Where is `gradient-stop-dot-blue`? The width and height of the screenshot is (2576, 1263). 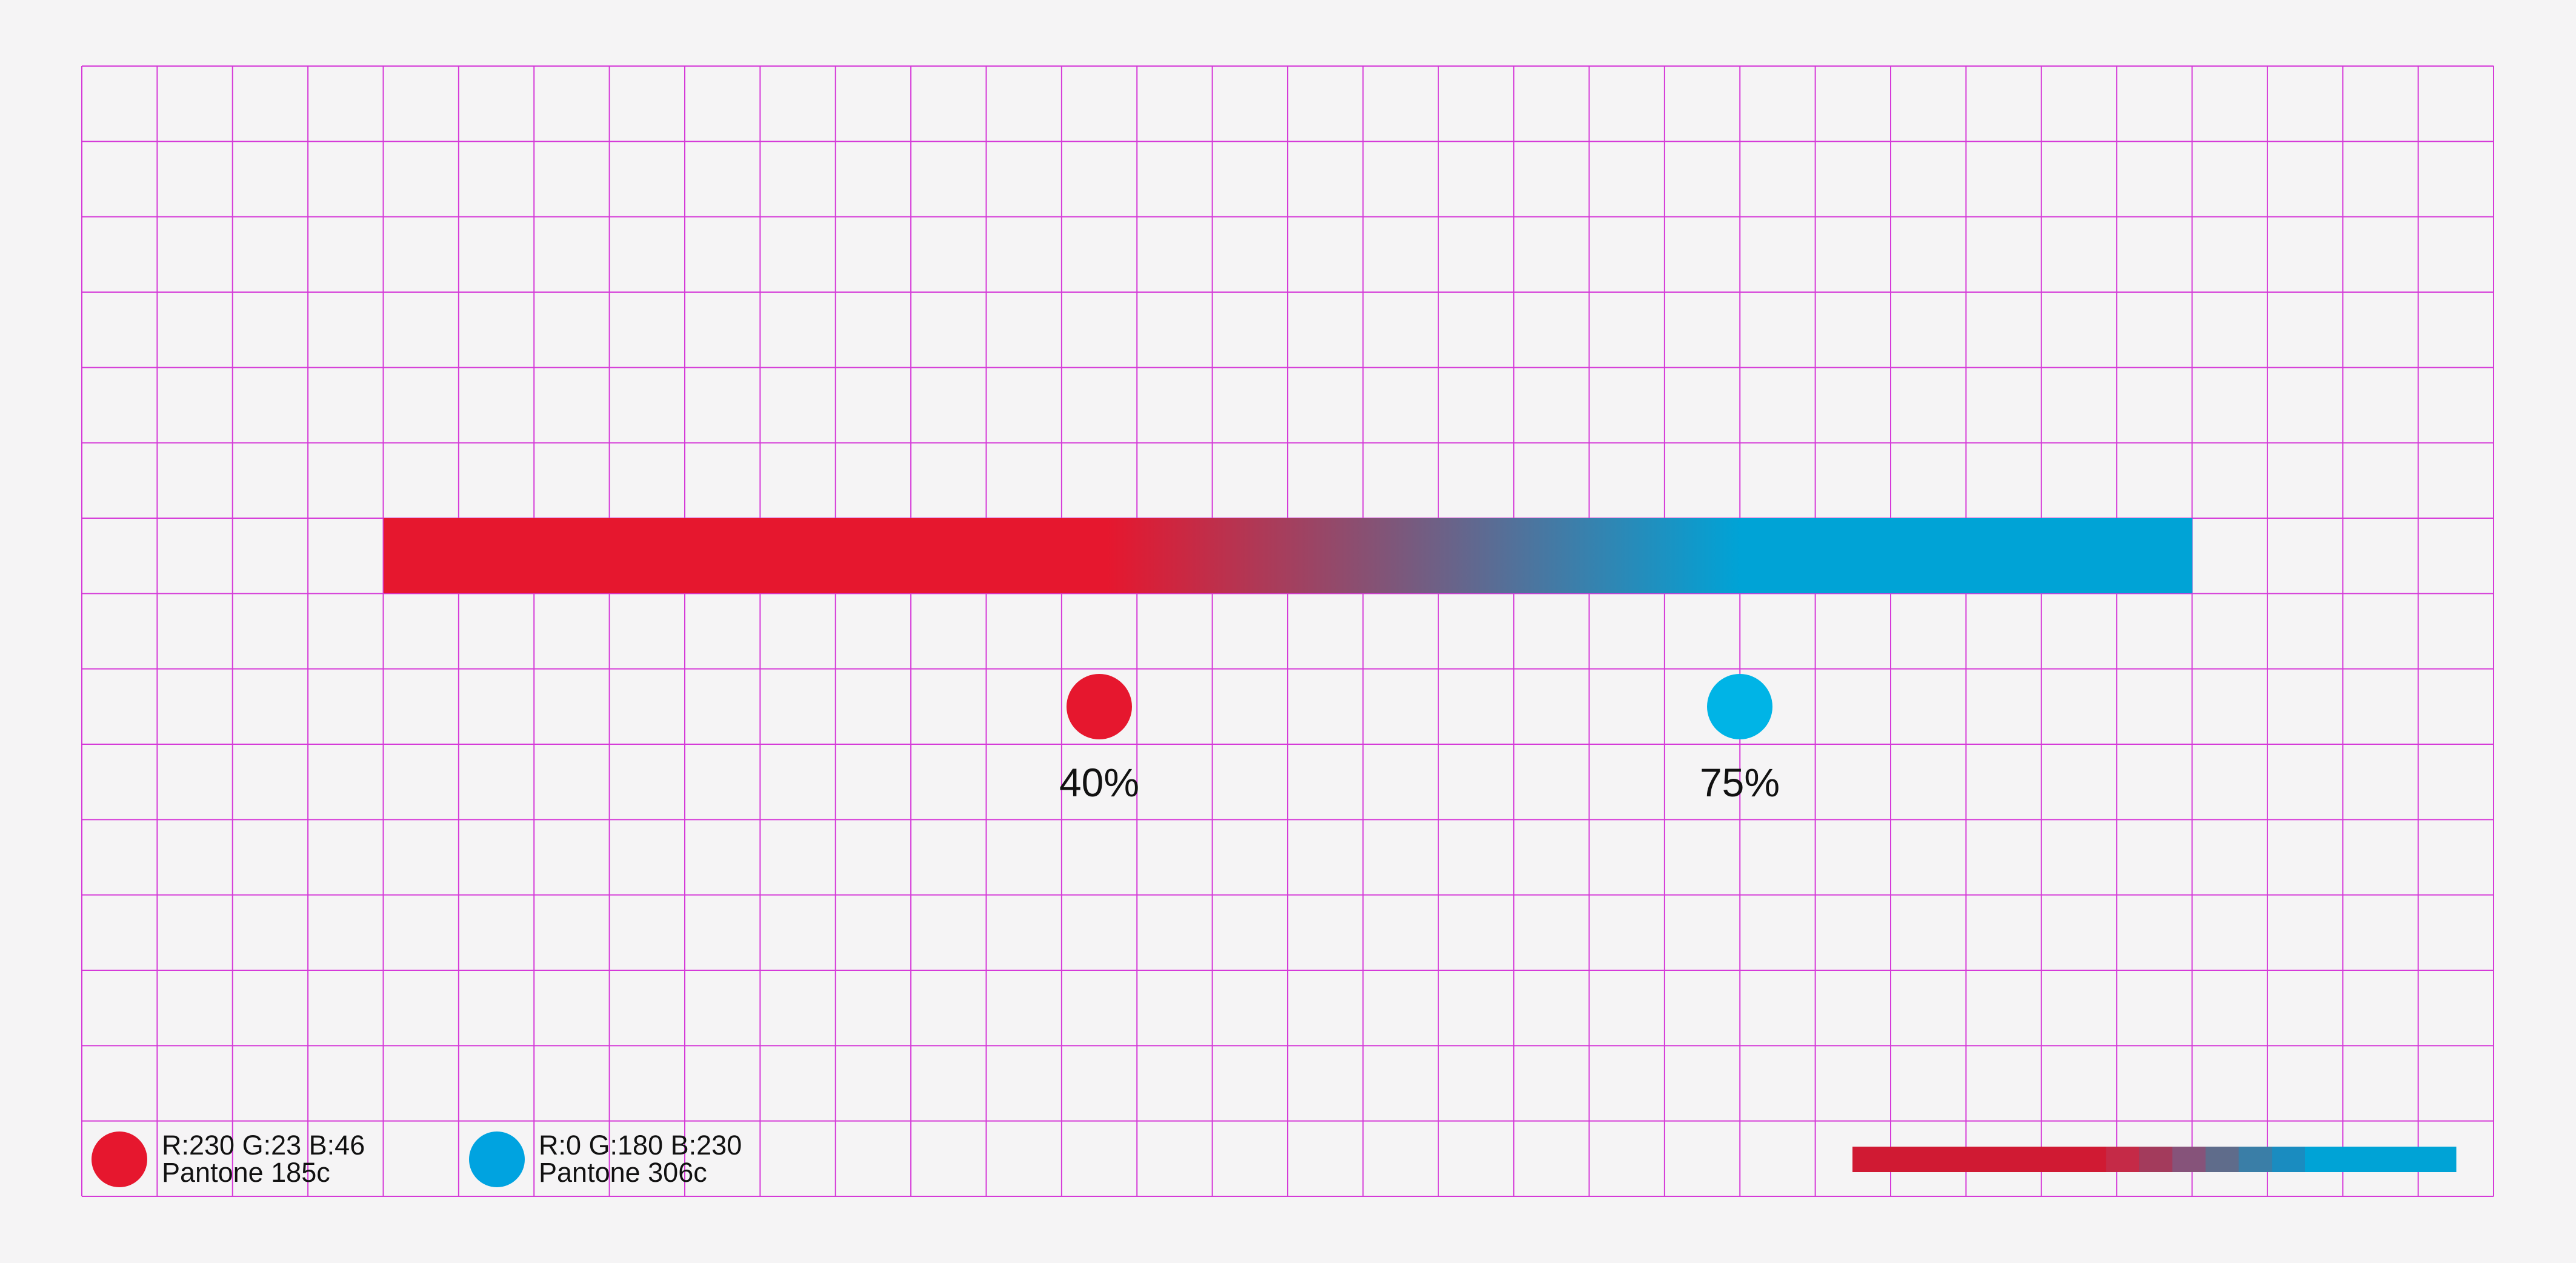 gradient-stop-dot-blue is located at coordinates (1739, 707).